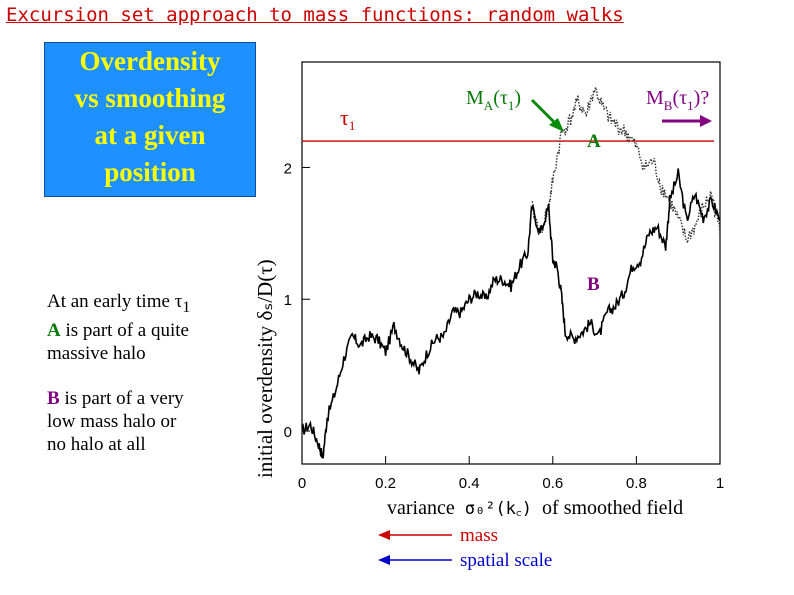 This screenshot has height=595, width=794. I want to click on summary-line-3: at a given, so click(150, 135).